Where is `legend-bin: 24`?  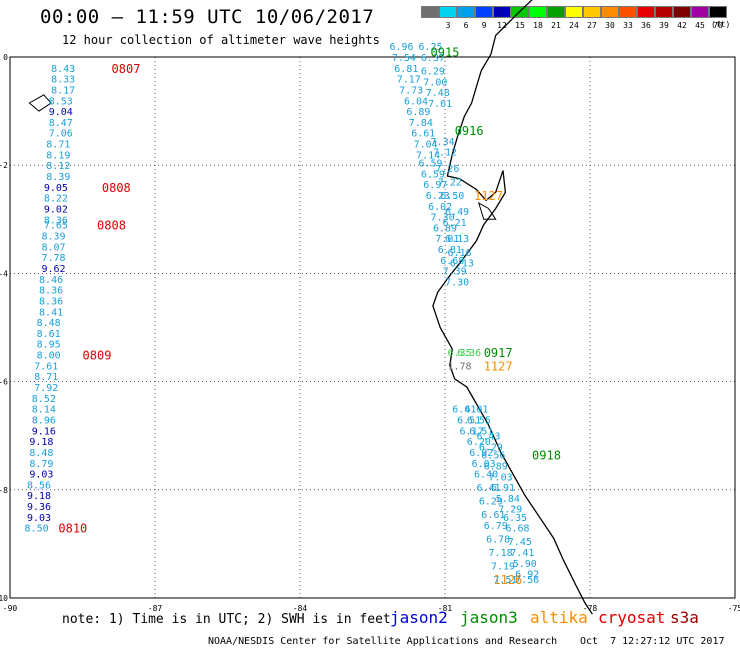 legend-bin: 24 is located at coordinates (574, 18).